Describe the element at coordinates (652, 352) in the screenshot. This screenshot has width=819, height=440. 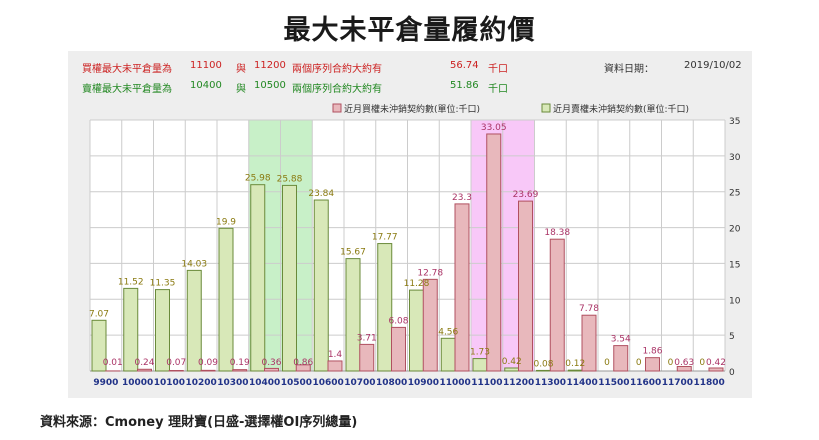
I see `call-value-label: 1.86` at that location.